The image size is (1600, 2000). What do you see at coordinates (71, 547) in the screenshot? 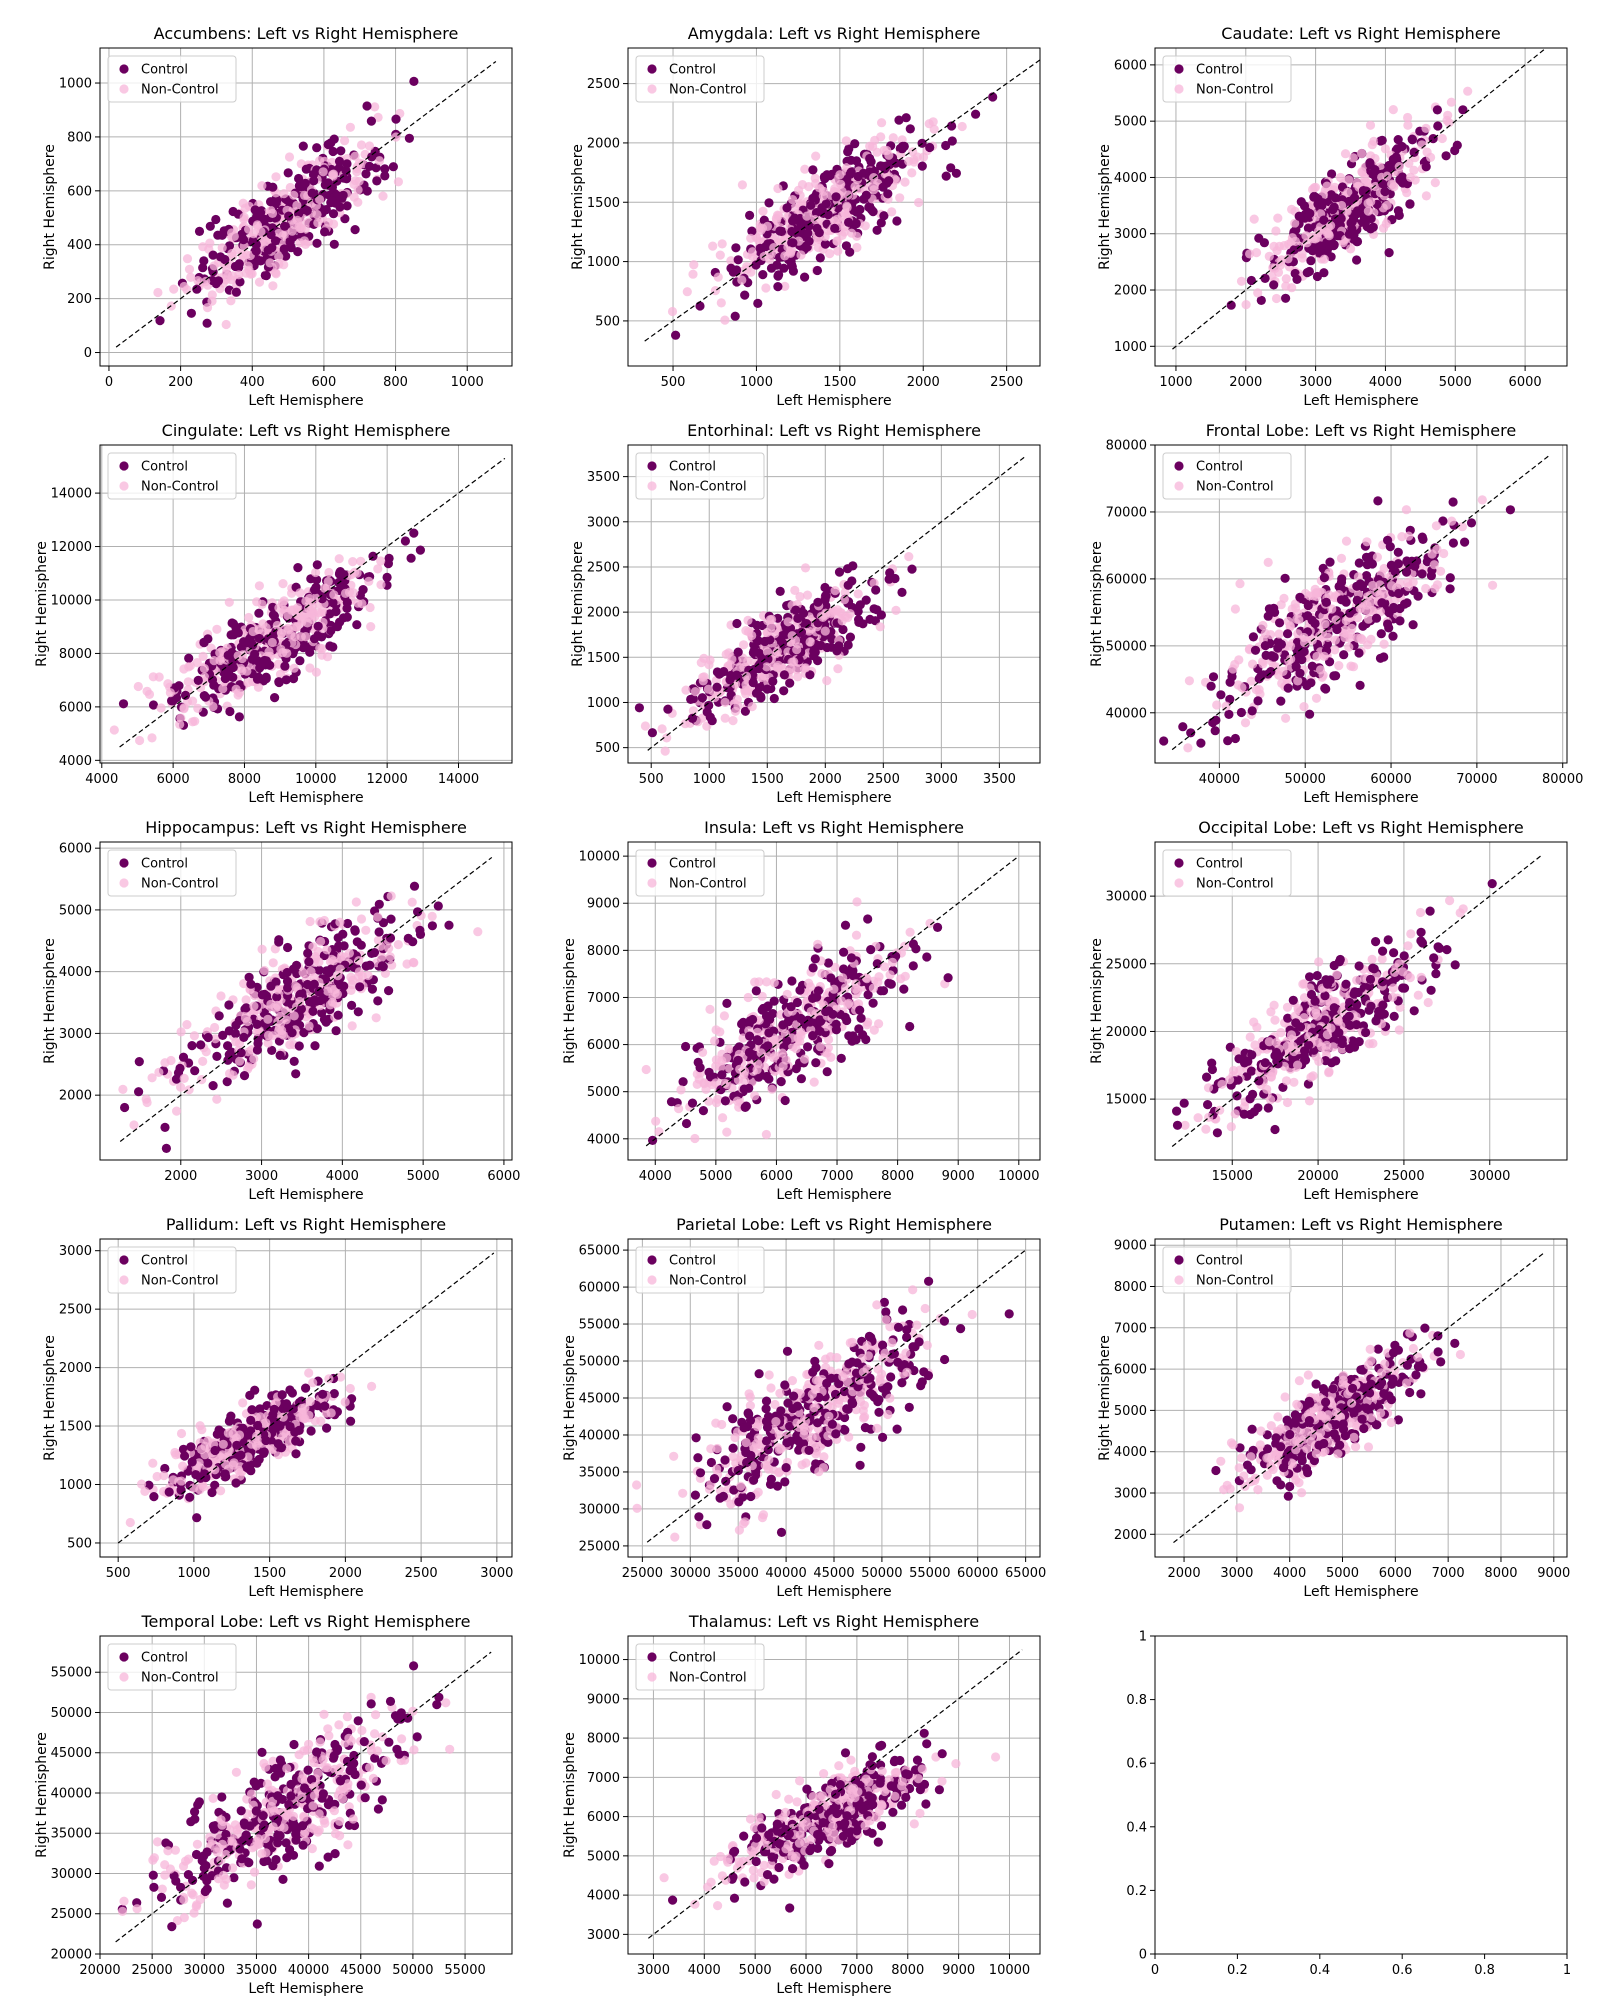
I see `y-tick-label: 12000` at bounding box center [71, 547].